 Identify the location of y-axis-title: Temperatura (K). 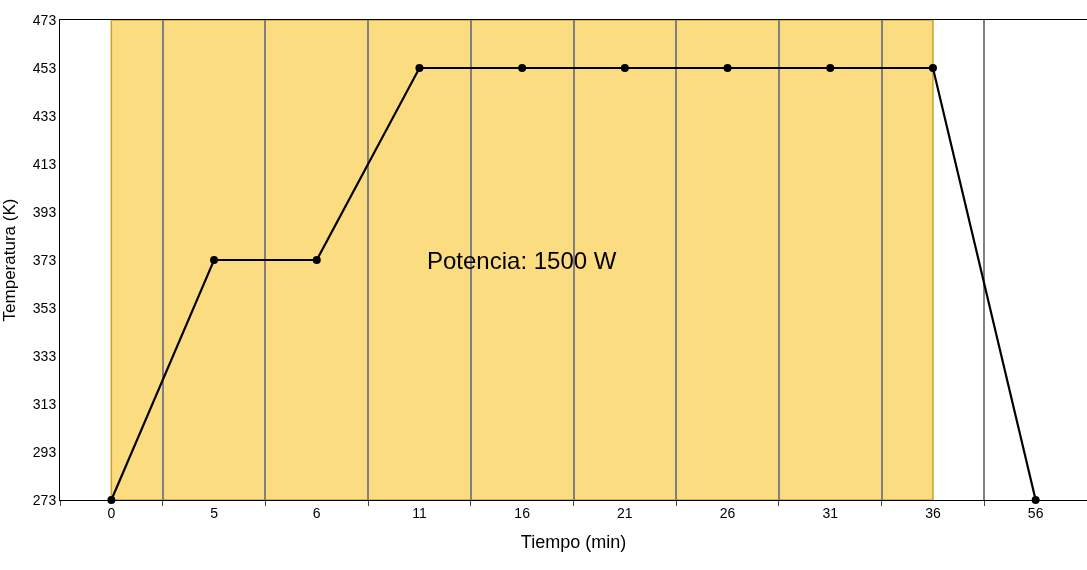
(9, 260).